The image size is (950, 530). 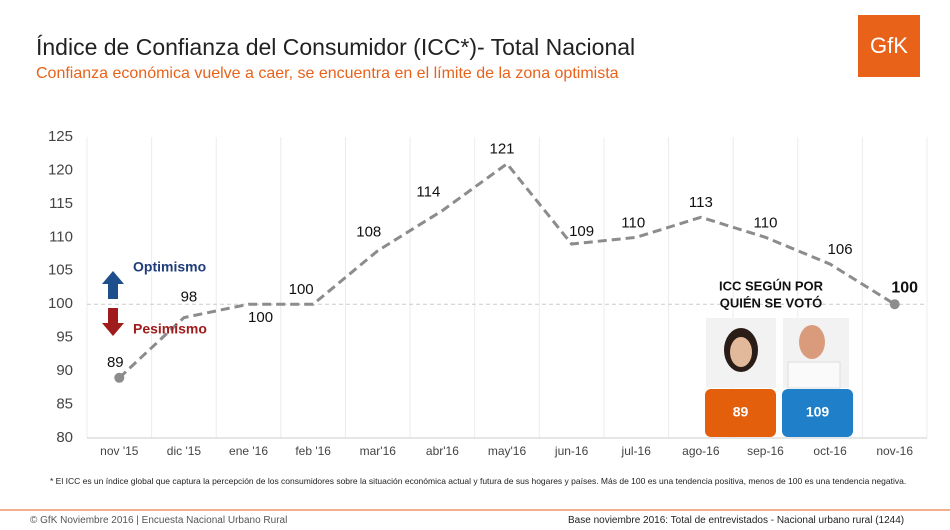 I want to click on x-tick-label: sep-16, so click(x=765, y=451).